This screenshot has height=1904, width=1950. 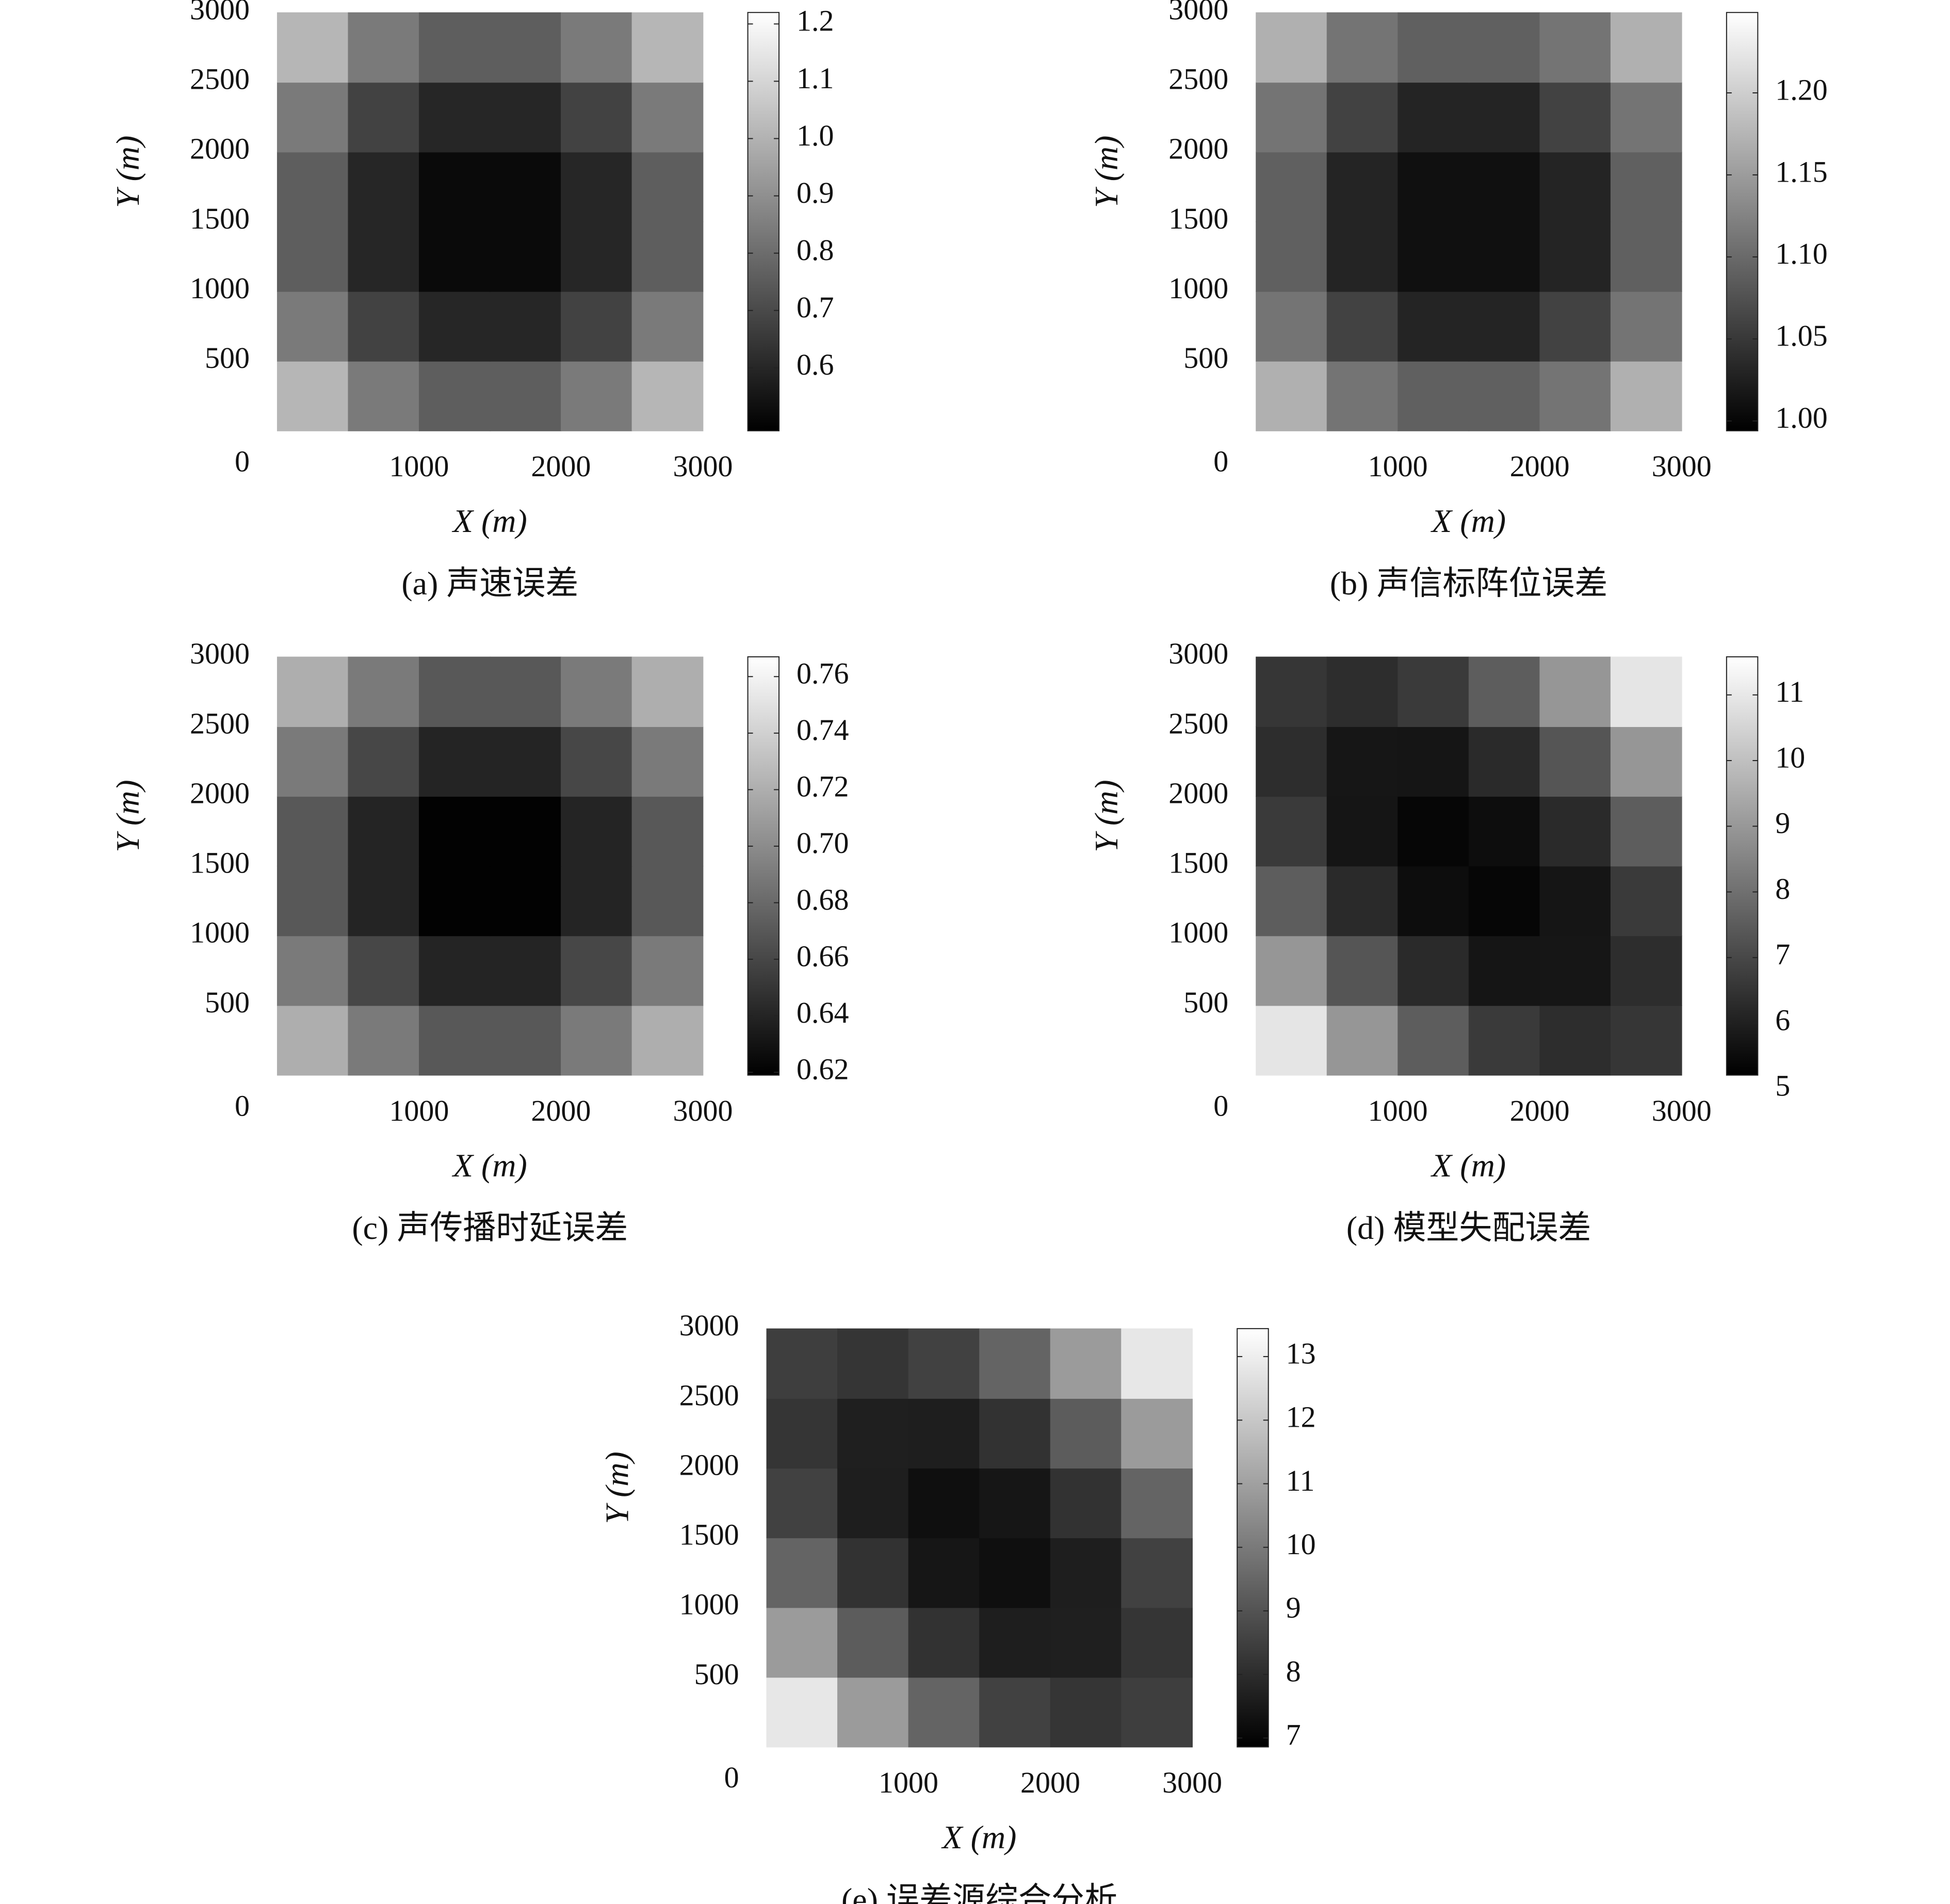 What do you see at coordinates (1468, 1227) in the screenshot?
I see `caption: (d) 模型失配误差` at bounding box center [1468, 1227].